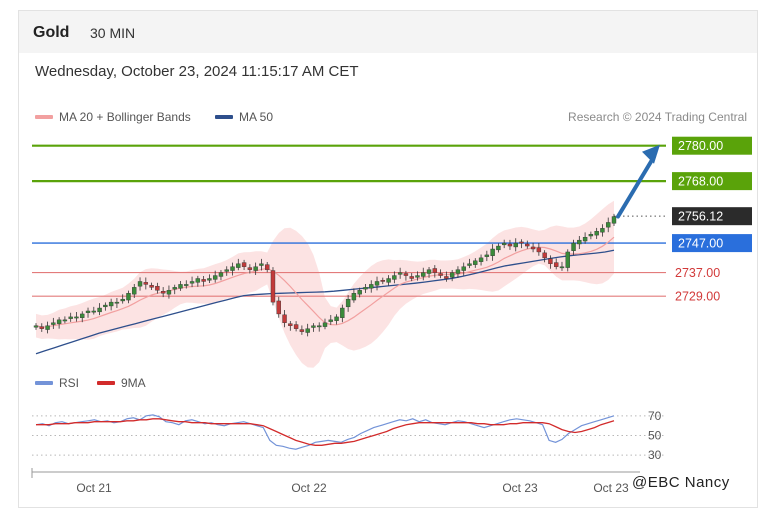  Describe the element at coordinates (51, 32) in the screenshot. I see `instrument-title: Gold` at that location.